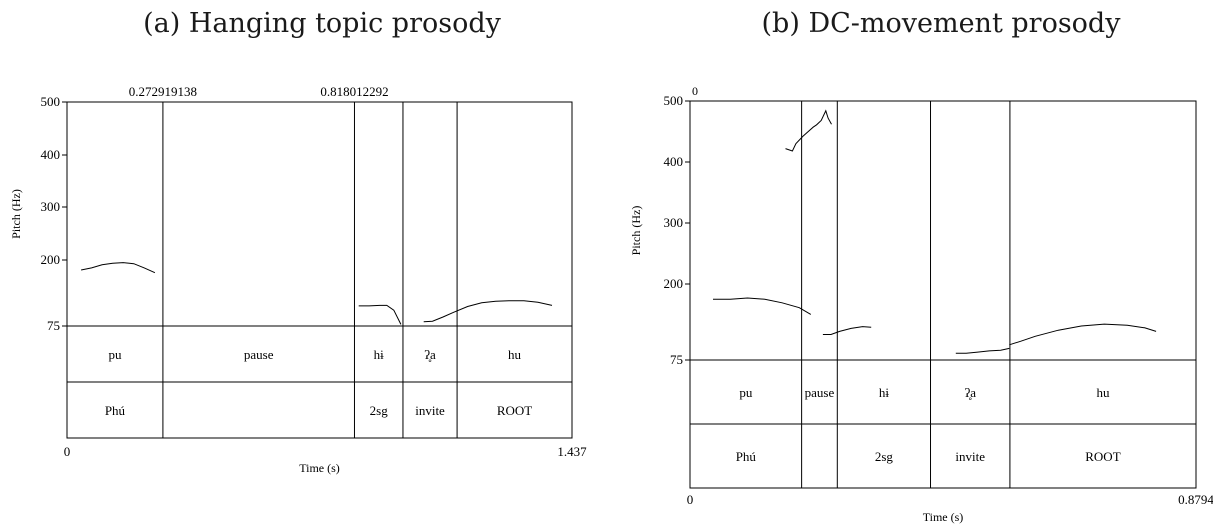 This screenshot has height=525, width=1213. What do you see at coordinates (322, 23) in the screenshot?
I see `panel-a-title: (a) Hanging topic prosody` at bounding box center [322, 23].